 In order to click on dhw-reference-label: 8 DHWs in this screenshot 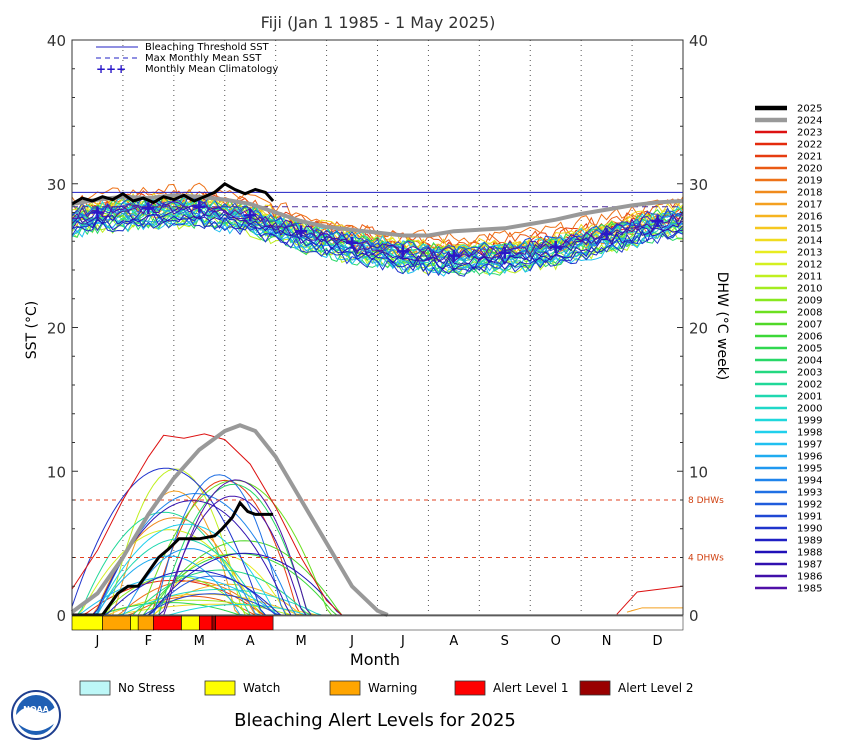, I will do `click(706, 501)`.